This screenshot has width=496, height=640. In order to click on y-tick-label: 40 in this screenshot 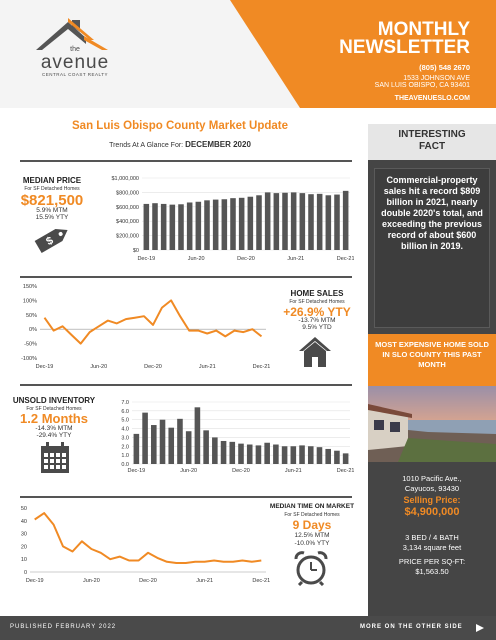, I will do `click(24, 522)`.